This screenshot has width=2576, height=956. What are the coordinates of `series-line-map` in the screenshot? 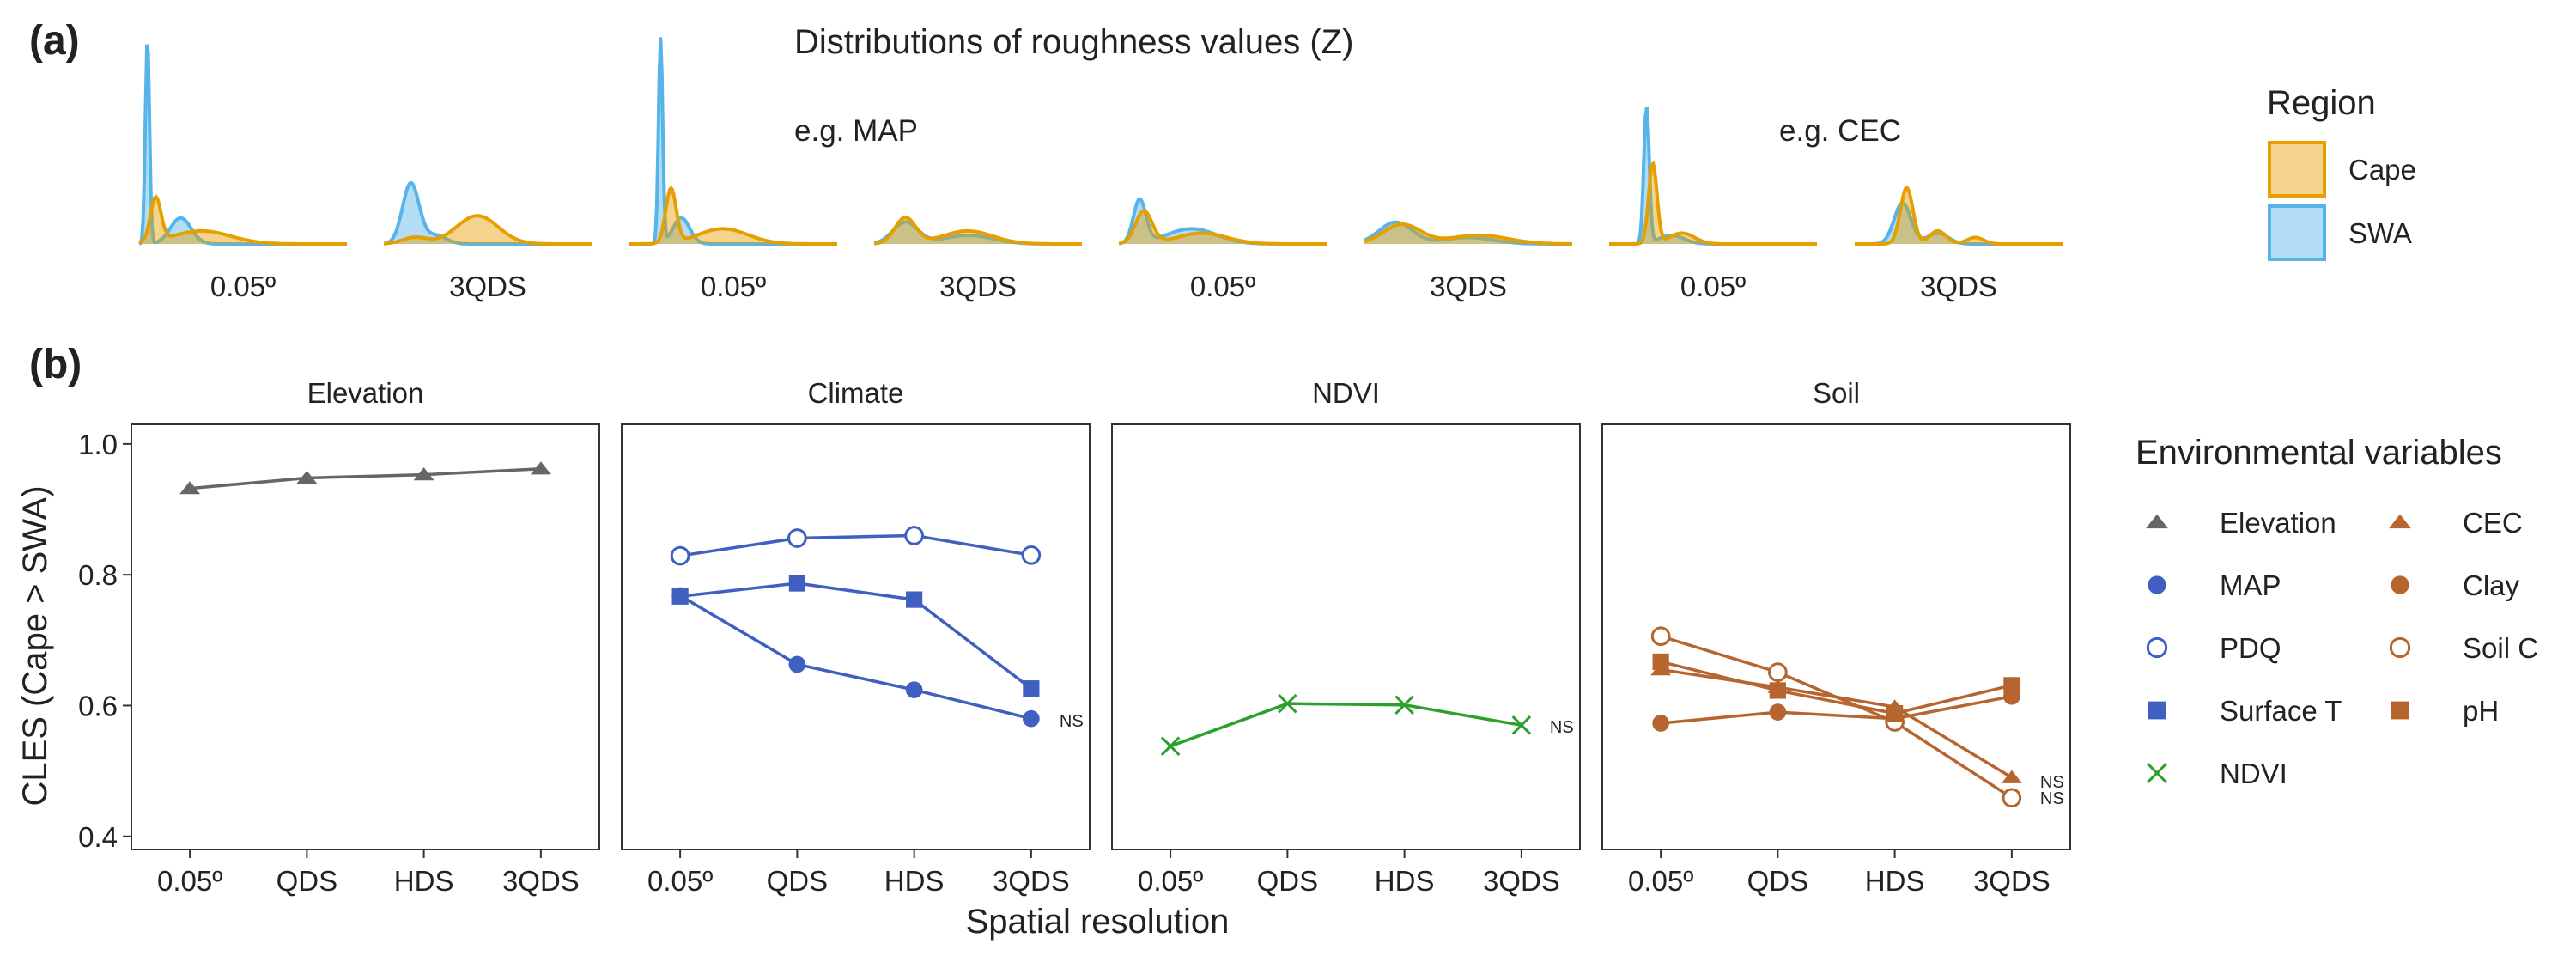 It's located at (856, 657).